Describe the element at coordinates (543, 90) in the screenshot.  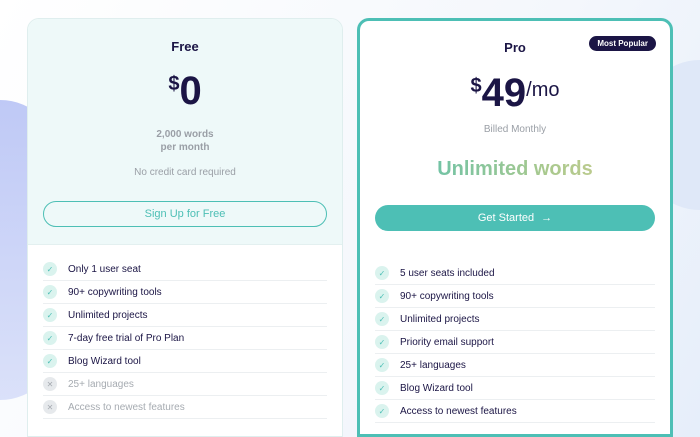
I see `price-period: /mo` at that location.